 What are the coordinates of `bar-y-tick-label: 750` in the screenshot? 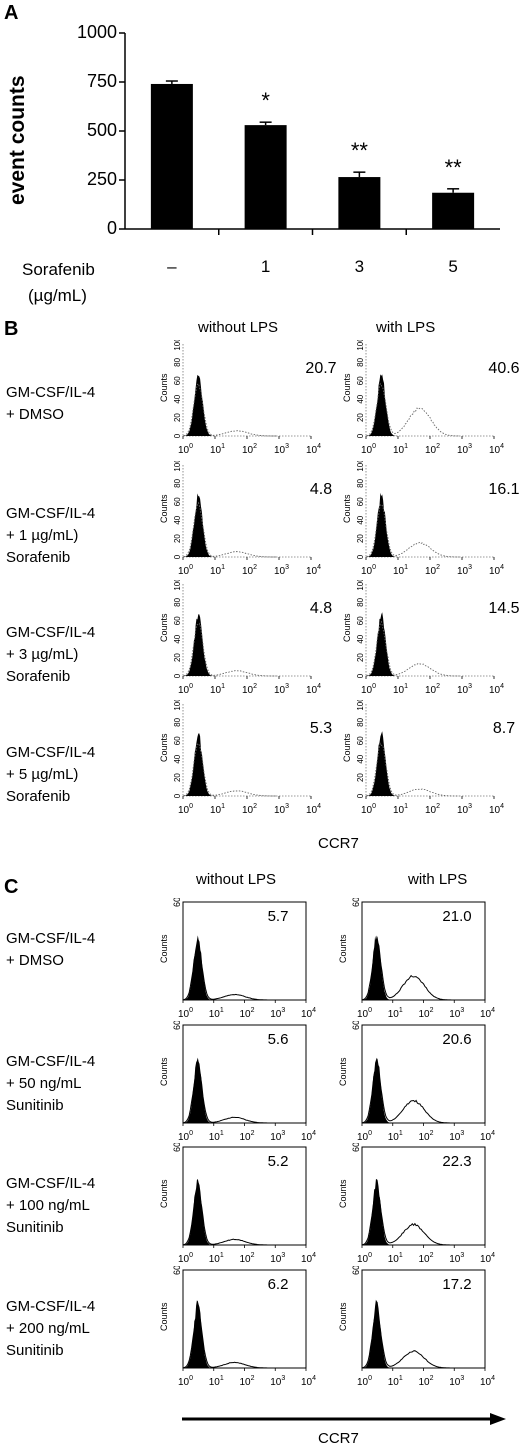 It's located at (101, 81).